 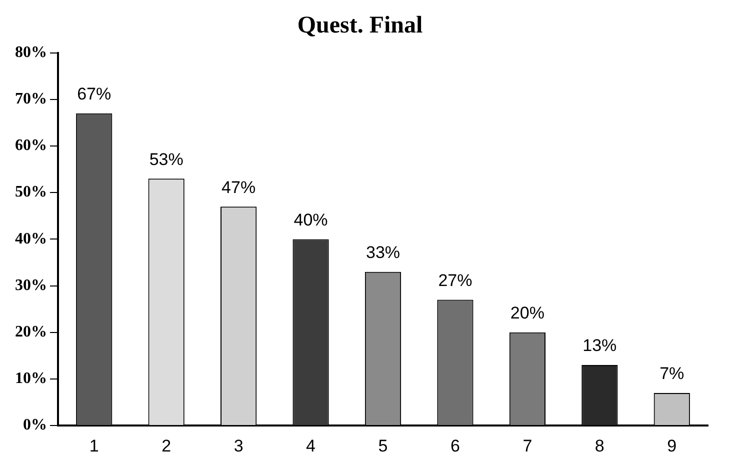 I want to click on y-tick-label: 30%, so click(x=31, y=285).